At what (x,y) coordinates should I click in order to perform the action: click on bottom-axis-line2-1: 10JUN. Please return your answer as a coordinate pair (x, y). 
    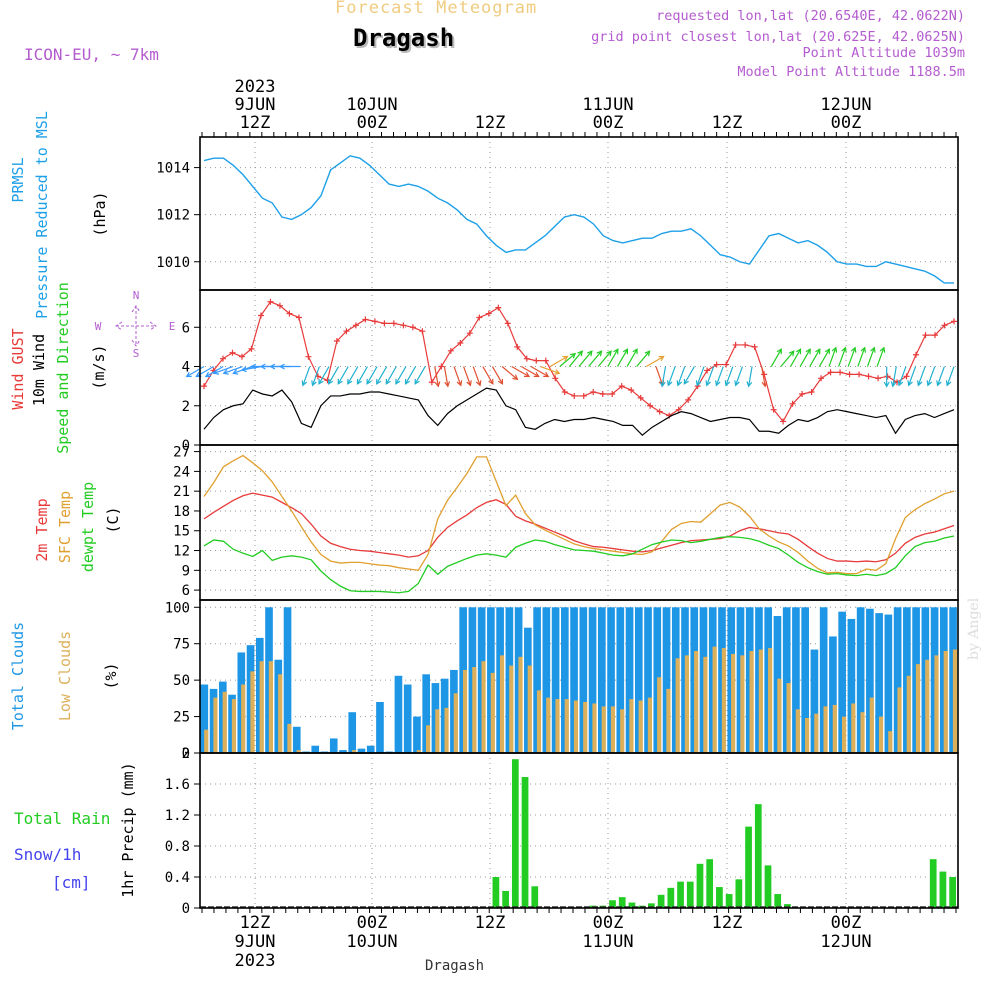
    Looking at the image, I should click on (371, 942).